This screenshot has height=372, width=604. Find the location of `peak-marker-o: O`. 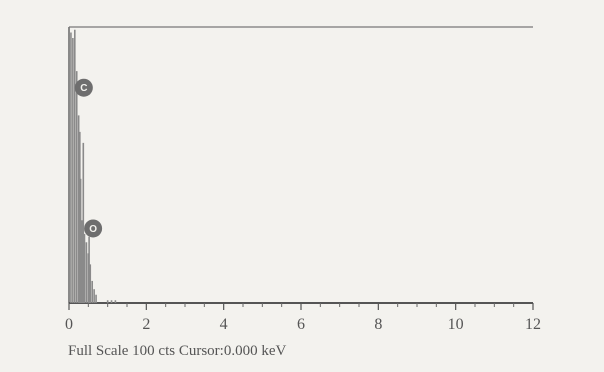

peak-marker-o: O is located at coordinates (93, 228).